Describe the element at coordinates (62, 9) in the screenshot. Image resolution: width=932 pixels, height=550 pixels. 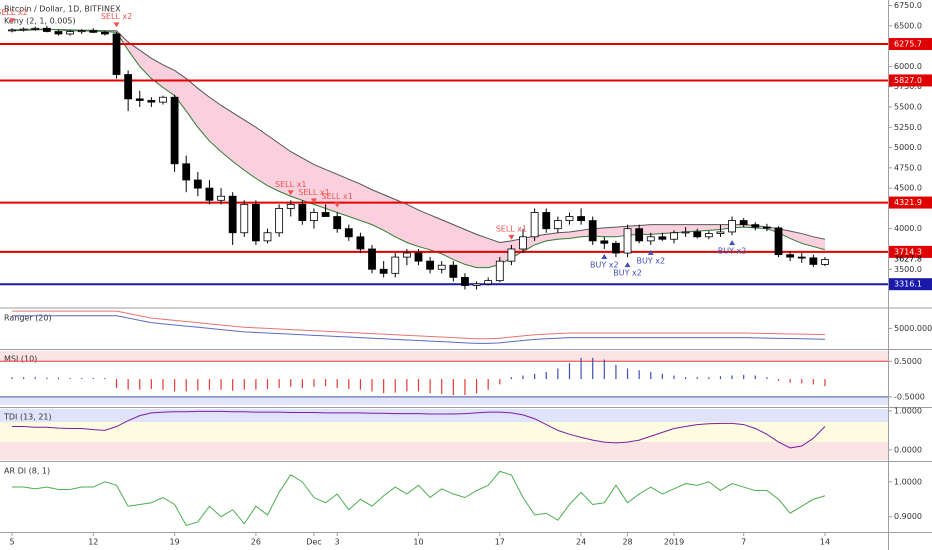
I see `chart-title: Bitcoin / Dollar, 1D, BITFINEX` at that location.